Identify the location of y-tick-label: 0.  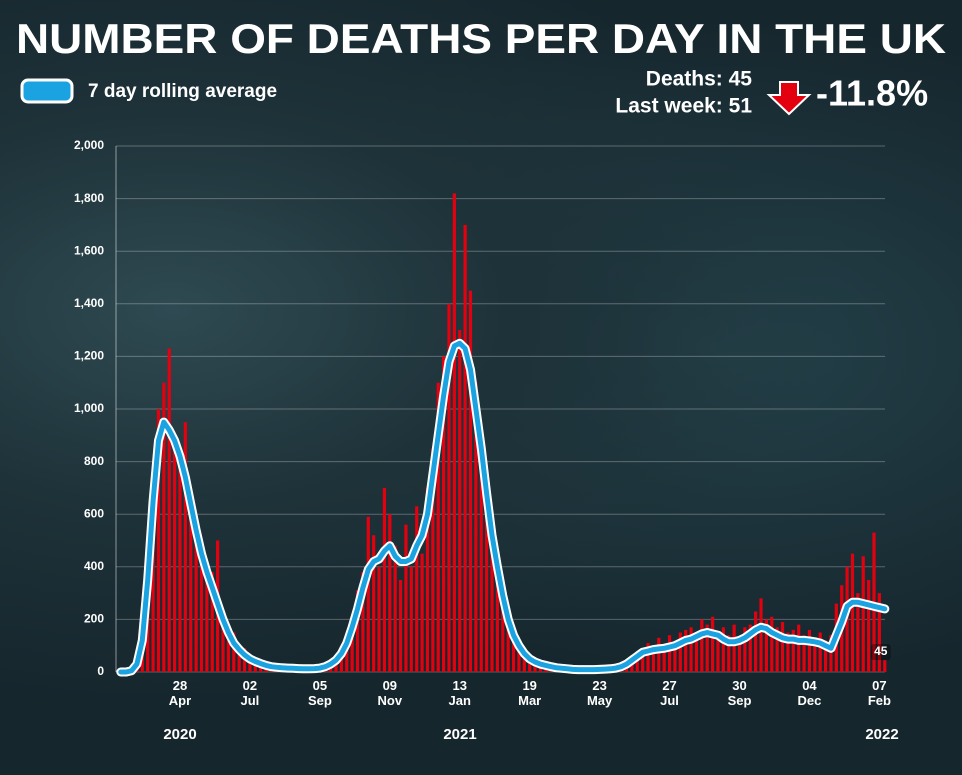
(100, 671).